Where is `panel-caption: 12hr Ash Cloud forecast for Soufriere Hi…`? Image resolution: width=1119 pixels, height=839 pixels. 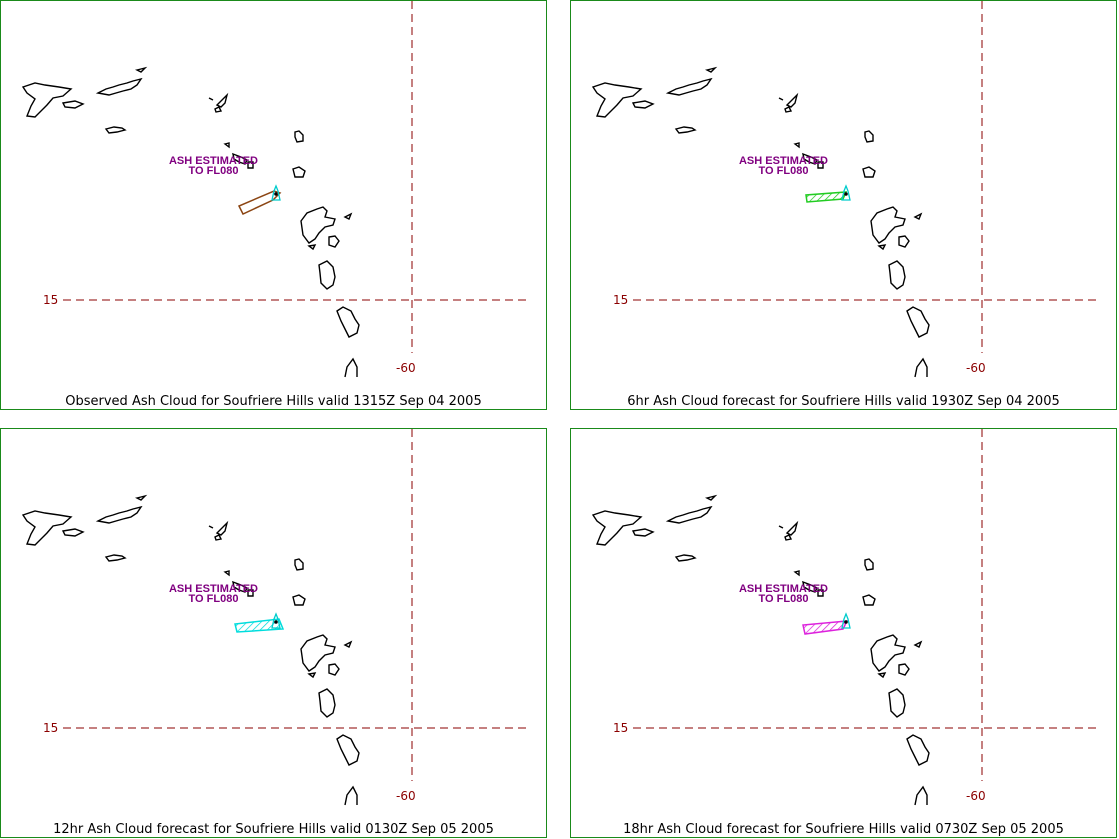
panel-caption: 12hr Ash Cloud forecast for Soufriere Hi… is located at coordinates (273, 829).